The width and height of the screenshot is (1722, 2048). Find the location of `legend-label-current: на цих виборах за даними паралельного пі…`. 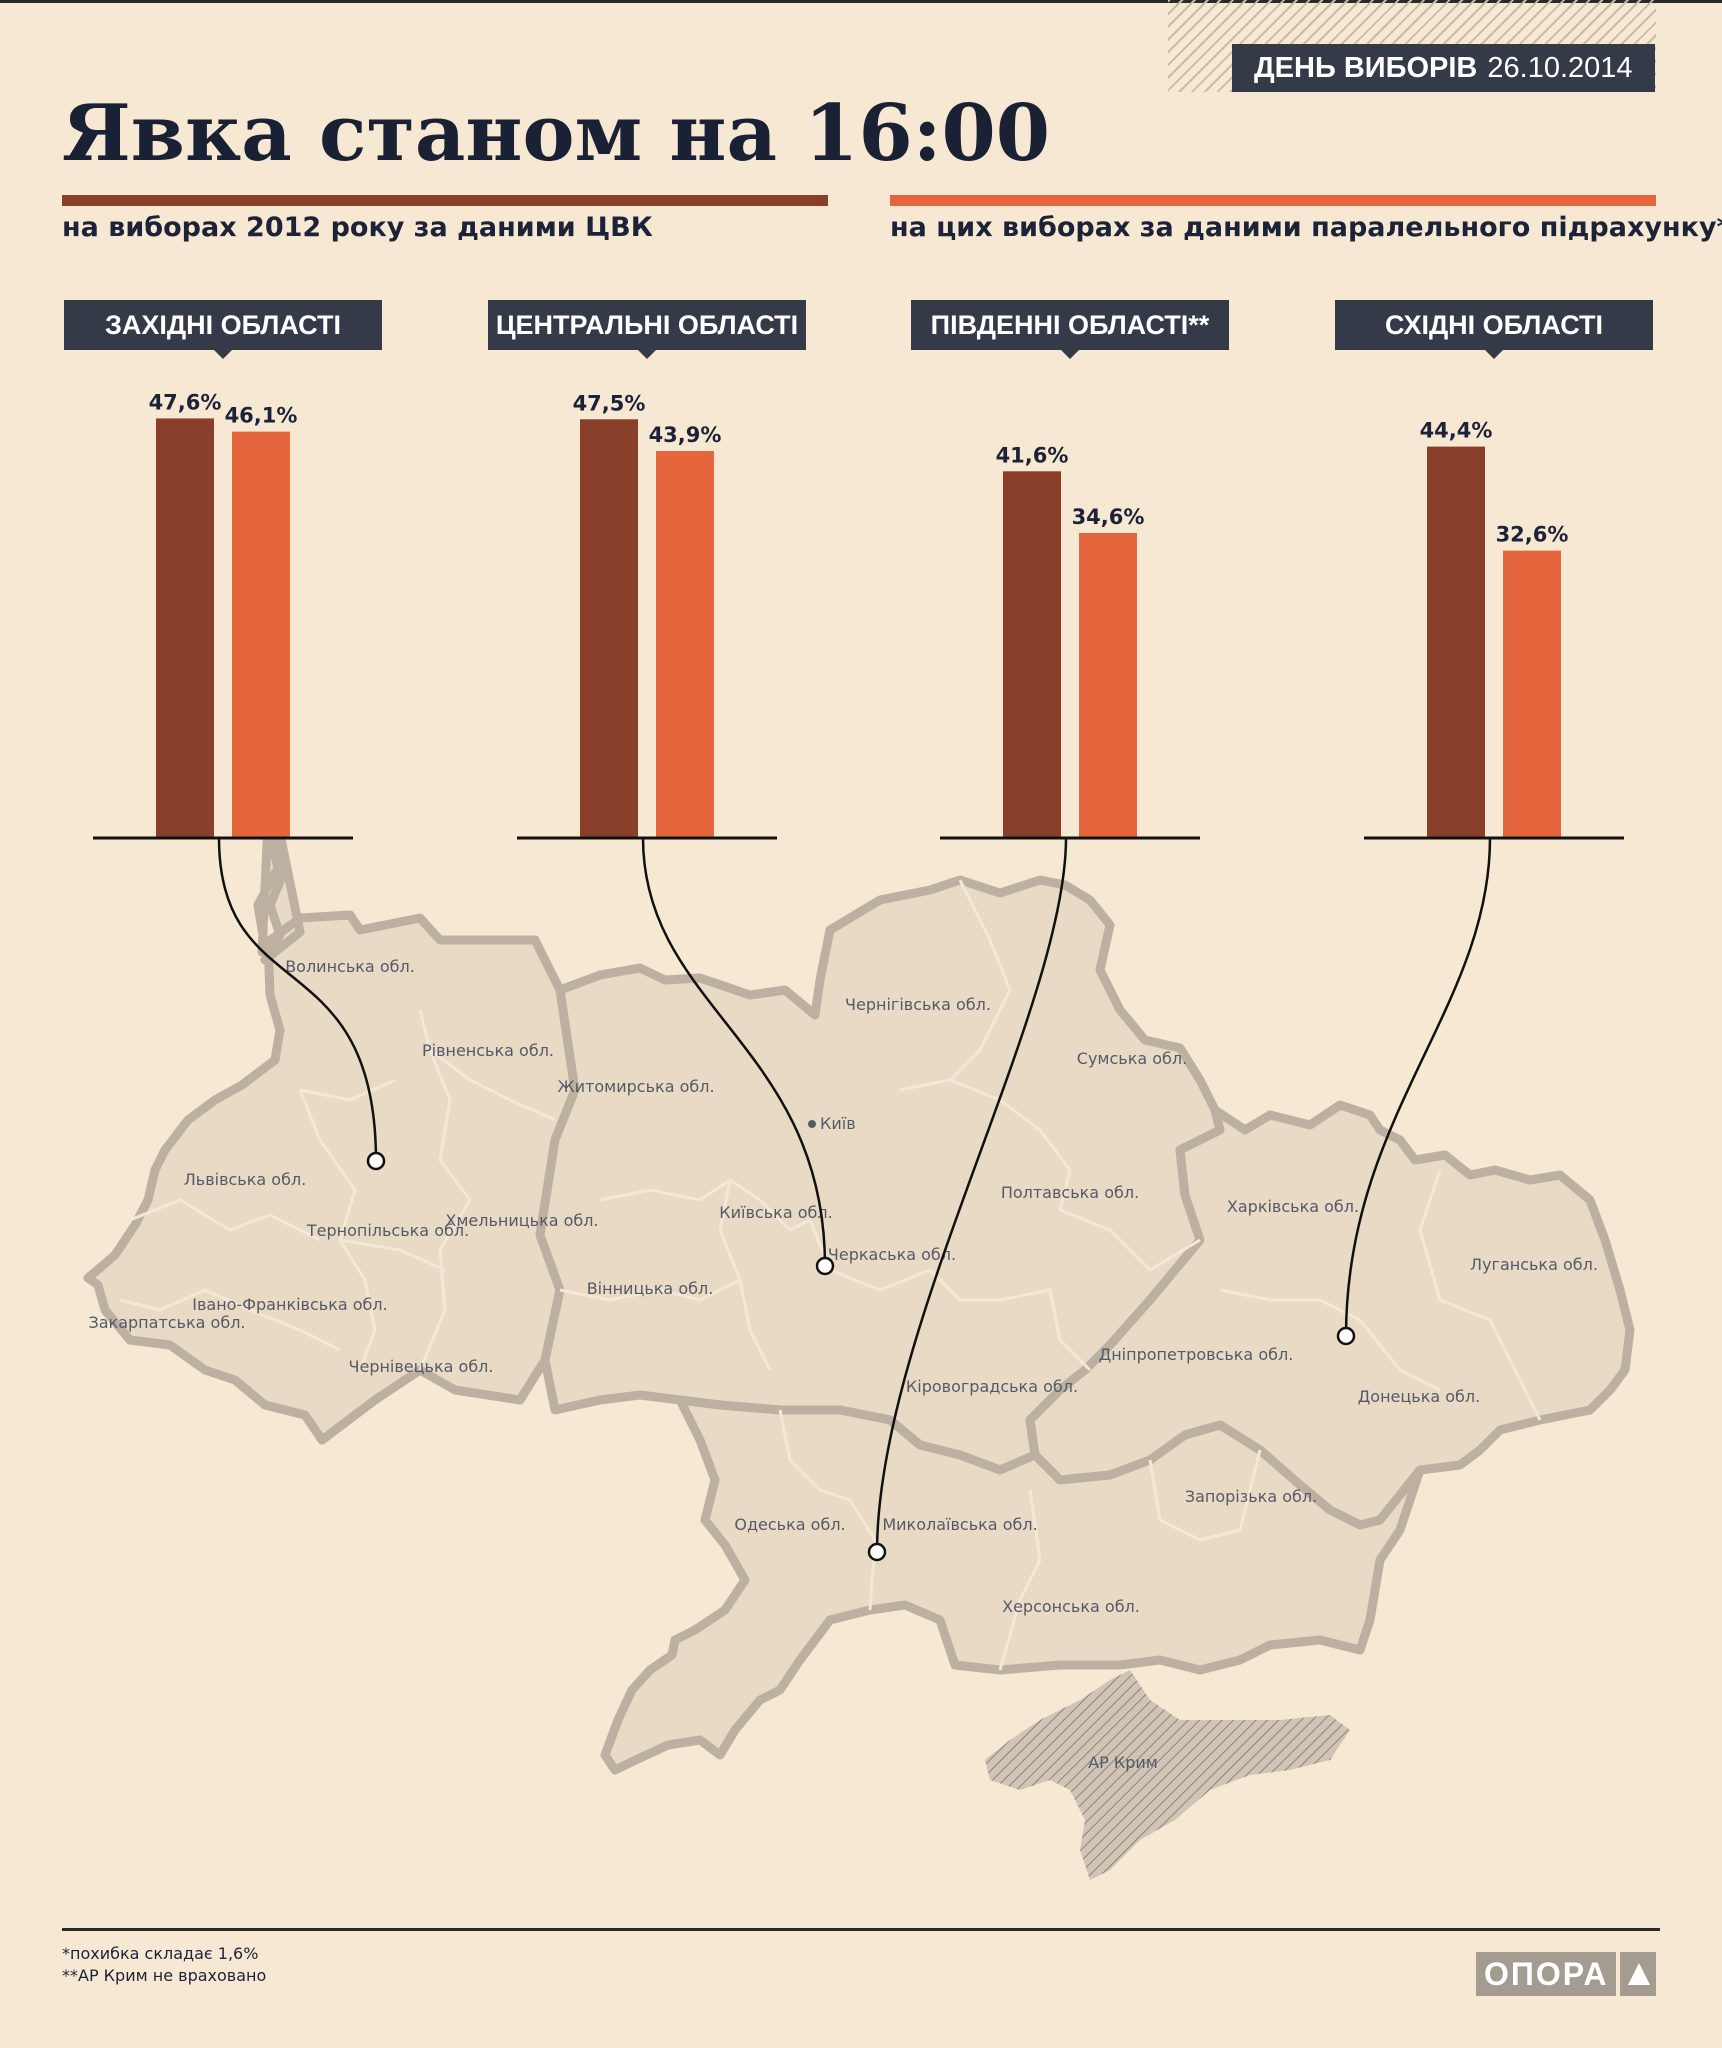

legend-label-current: на цих виборах за даними паралельного пі… is located at coordinates (1306, 227).